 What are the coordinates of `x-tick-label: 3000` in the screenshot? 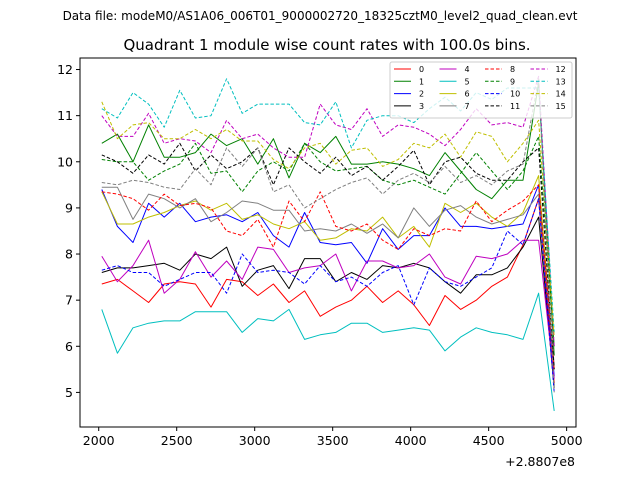 It's located at (255, 440).